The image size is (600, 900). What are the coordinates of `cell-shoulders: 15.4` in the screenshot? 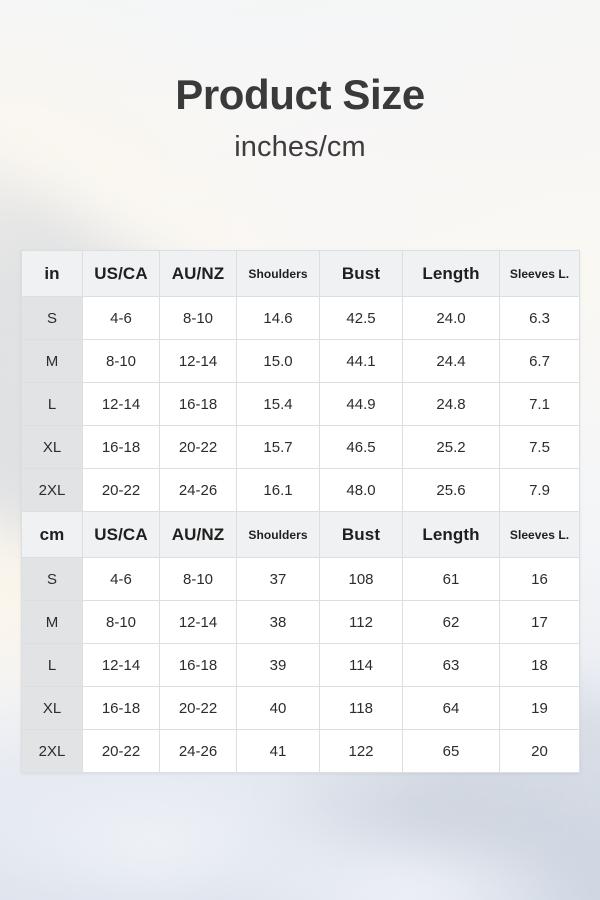 It's located at (278, 404).